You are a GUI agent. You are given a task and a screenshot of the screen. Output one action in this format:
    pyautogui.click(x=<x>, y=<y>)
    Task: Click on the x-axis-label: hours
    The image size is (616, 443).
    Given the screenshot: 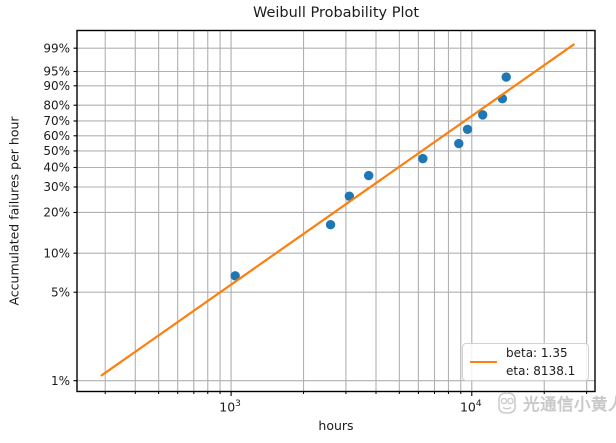 What is the action you would take?
    pyautogui.click(x=336, y=425)
    